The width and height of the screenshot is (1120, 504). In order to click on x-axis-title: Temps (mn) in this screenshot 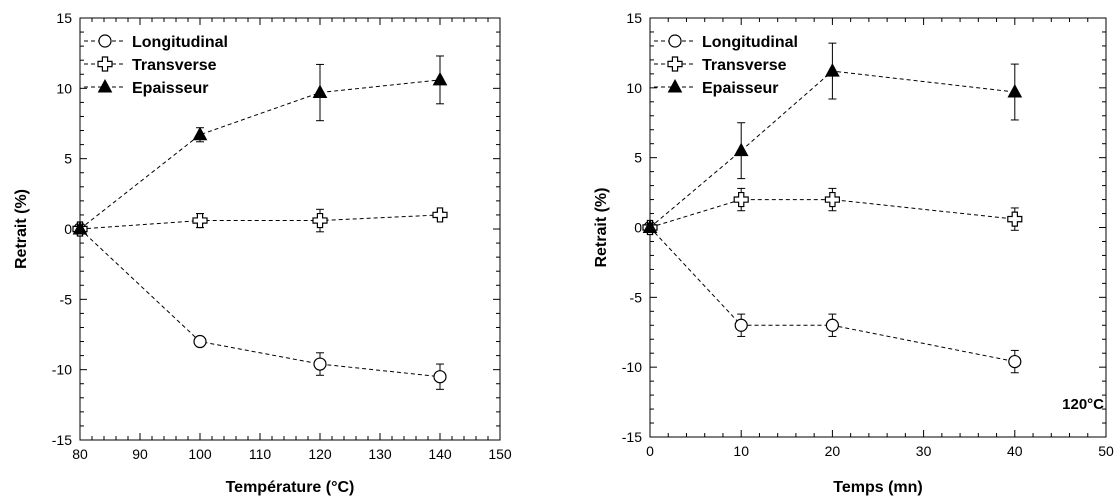, I will do `click(877, 487)`.